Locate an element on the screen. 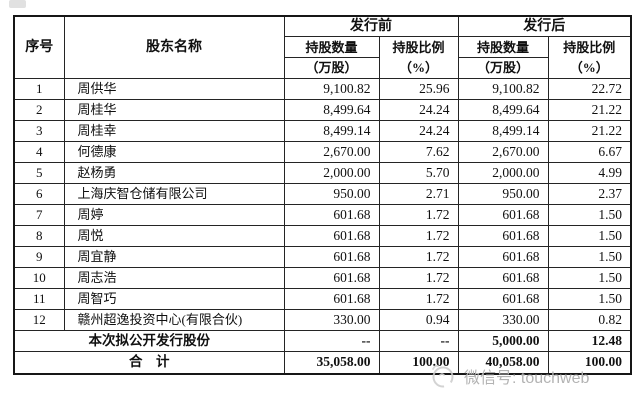  table-row: 8 周悦 601.68 1.72 601.68 1.50 is located at coordinates (322, 236).